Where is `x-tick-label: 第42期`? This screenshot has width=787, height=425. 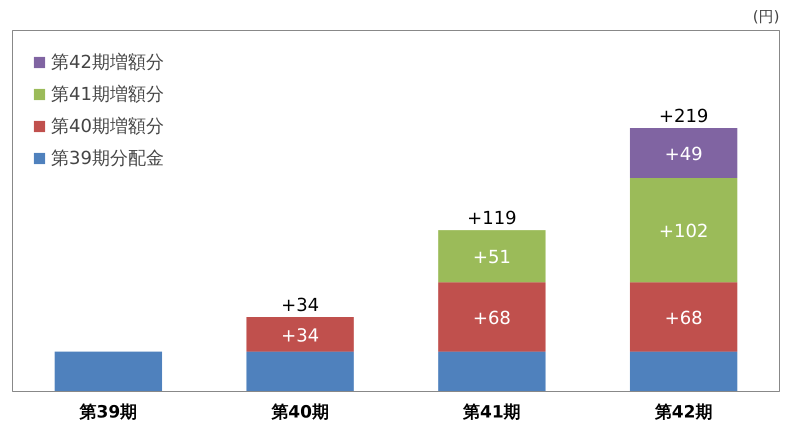 x-tick-label: 第42期 is located at coordinates (683, 412).